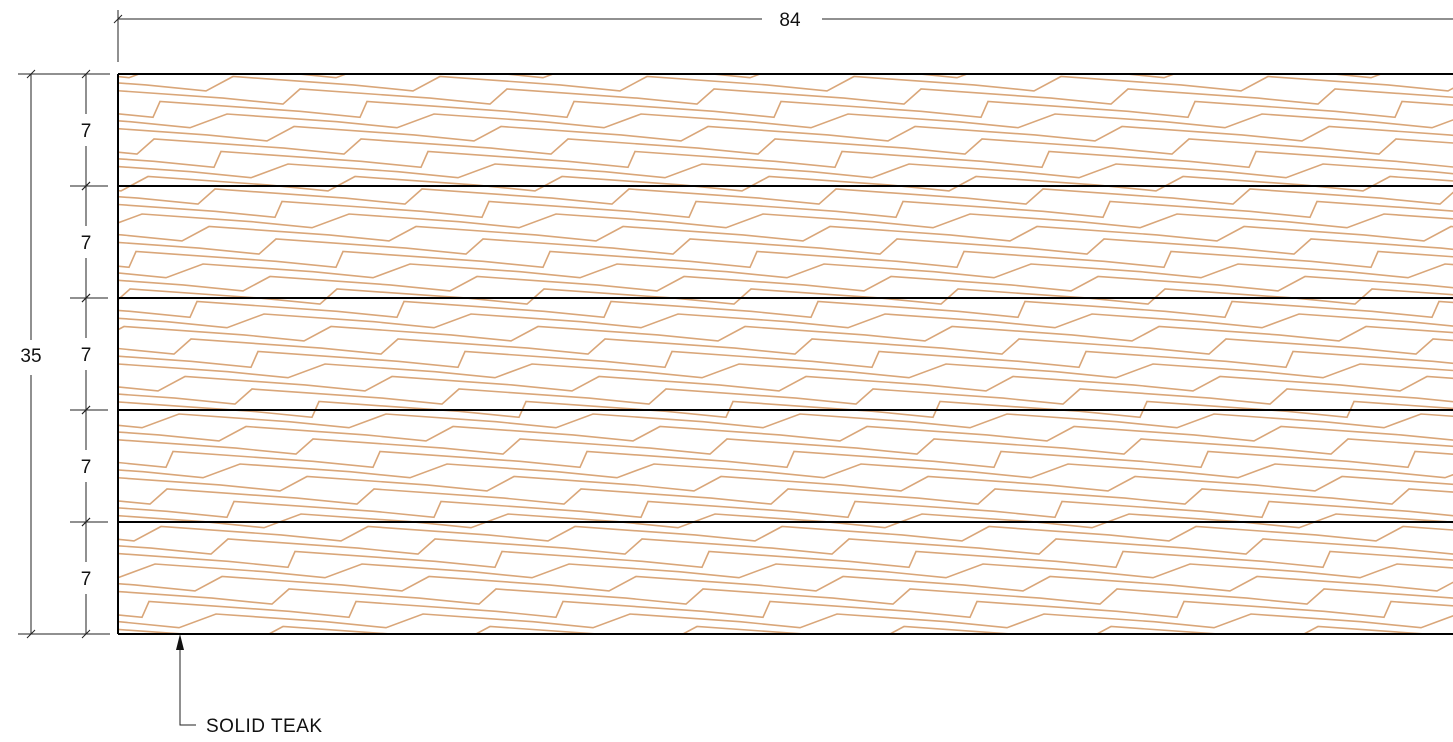 Image resolution: width=1453 pixels, height=742 pixels. What do you see at coordinates (31, 634) in the screenshot?
I see `overall-height-tick-bottom` at bounding box center [31, 634].